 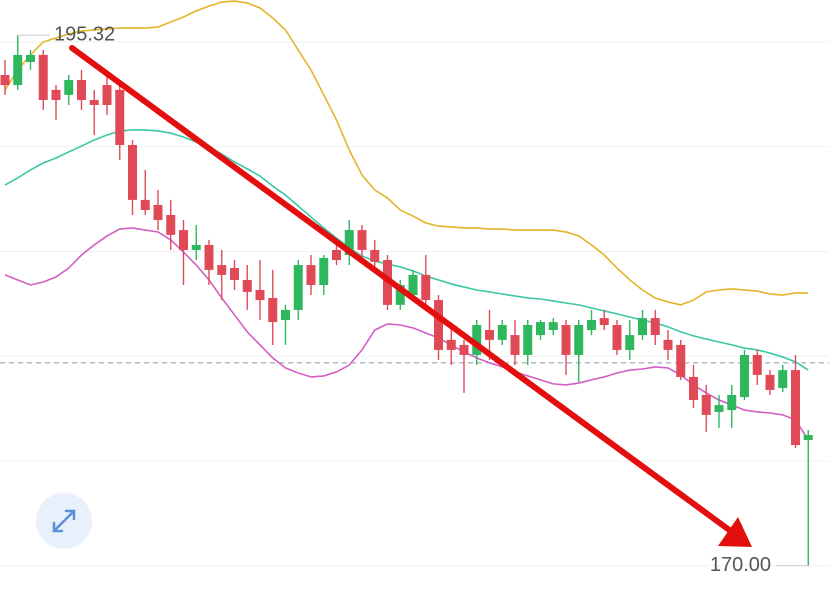 I want to click on low-label: 170.00, so click(x=740, y=565).